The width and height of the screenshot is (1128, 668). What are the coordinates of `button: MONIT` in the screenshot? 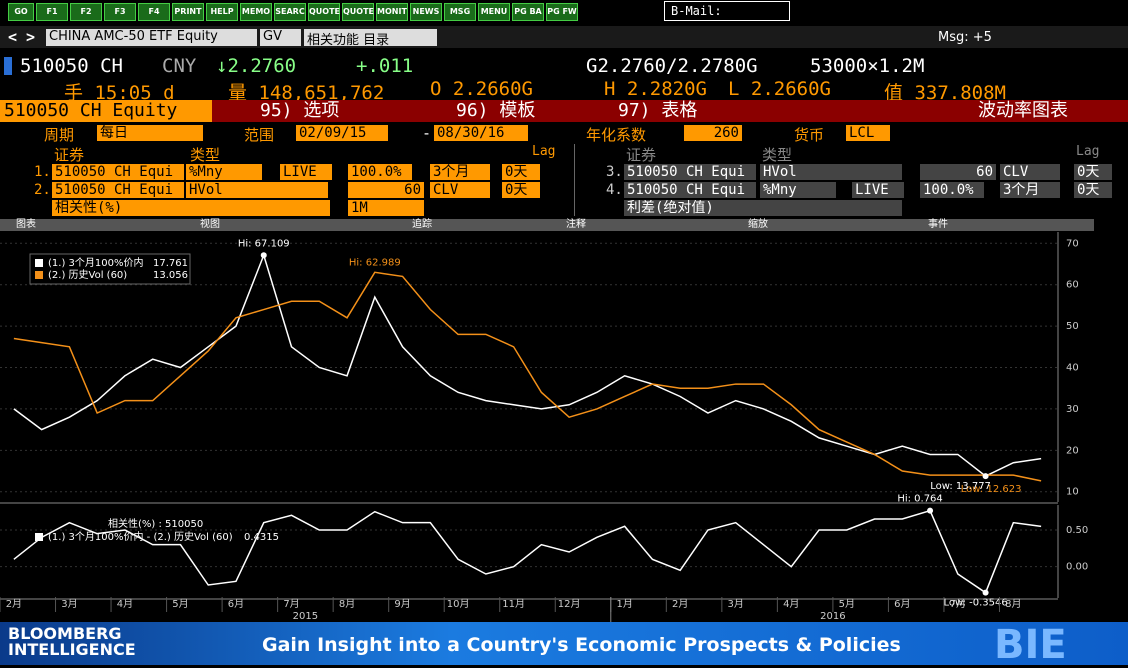 It's located at (392, 12).